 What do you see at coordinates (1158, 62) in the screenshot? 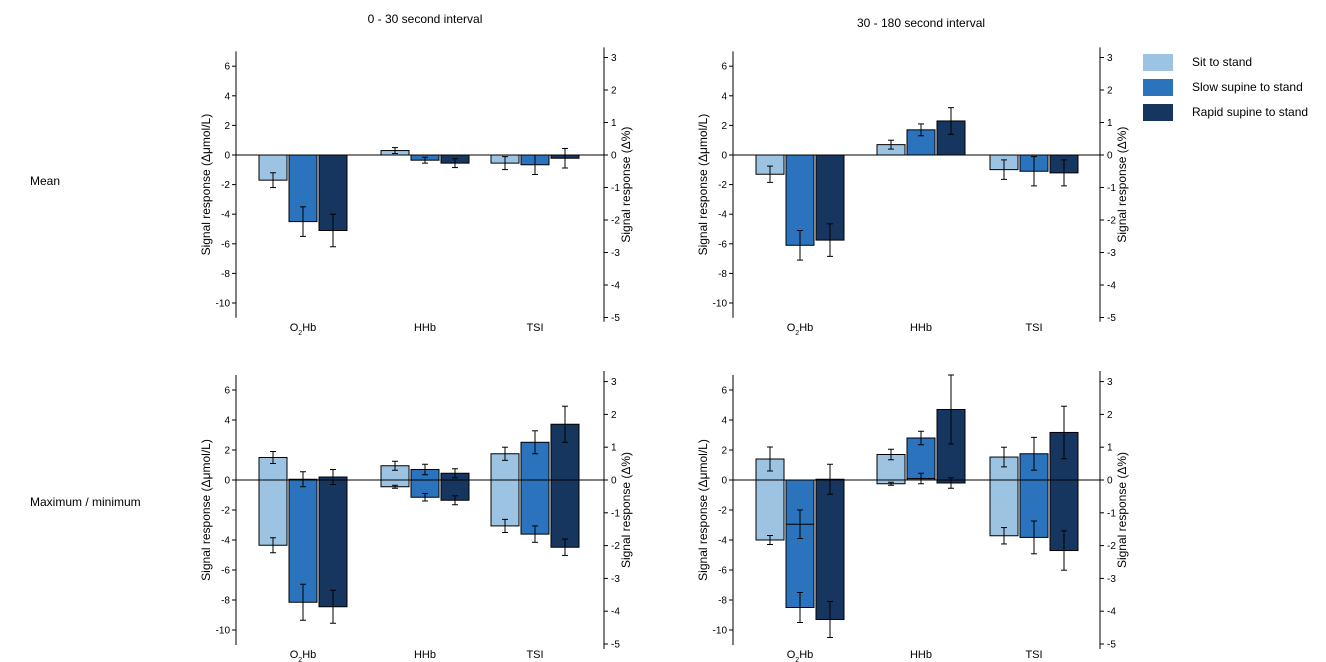
I see `legend-swatch-sit-to-stand` at bounding box center [1158, 62].